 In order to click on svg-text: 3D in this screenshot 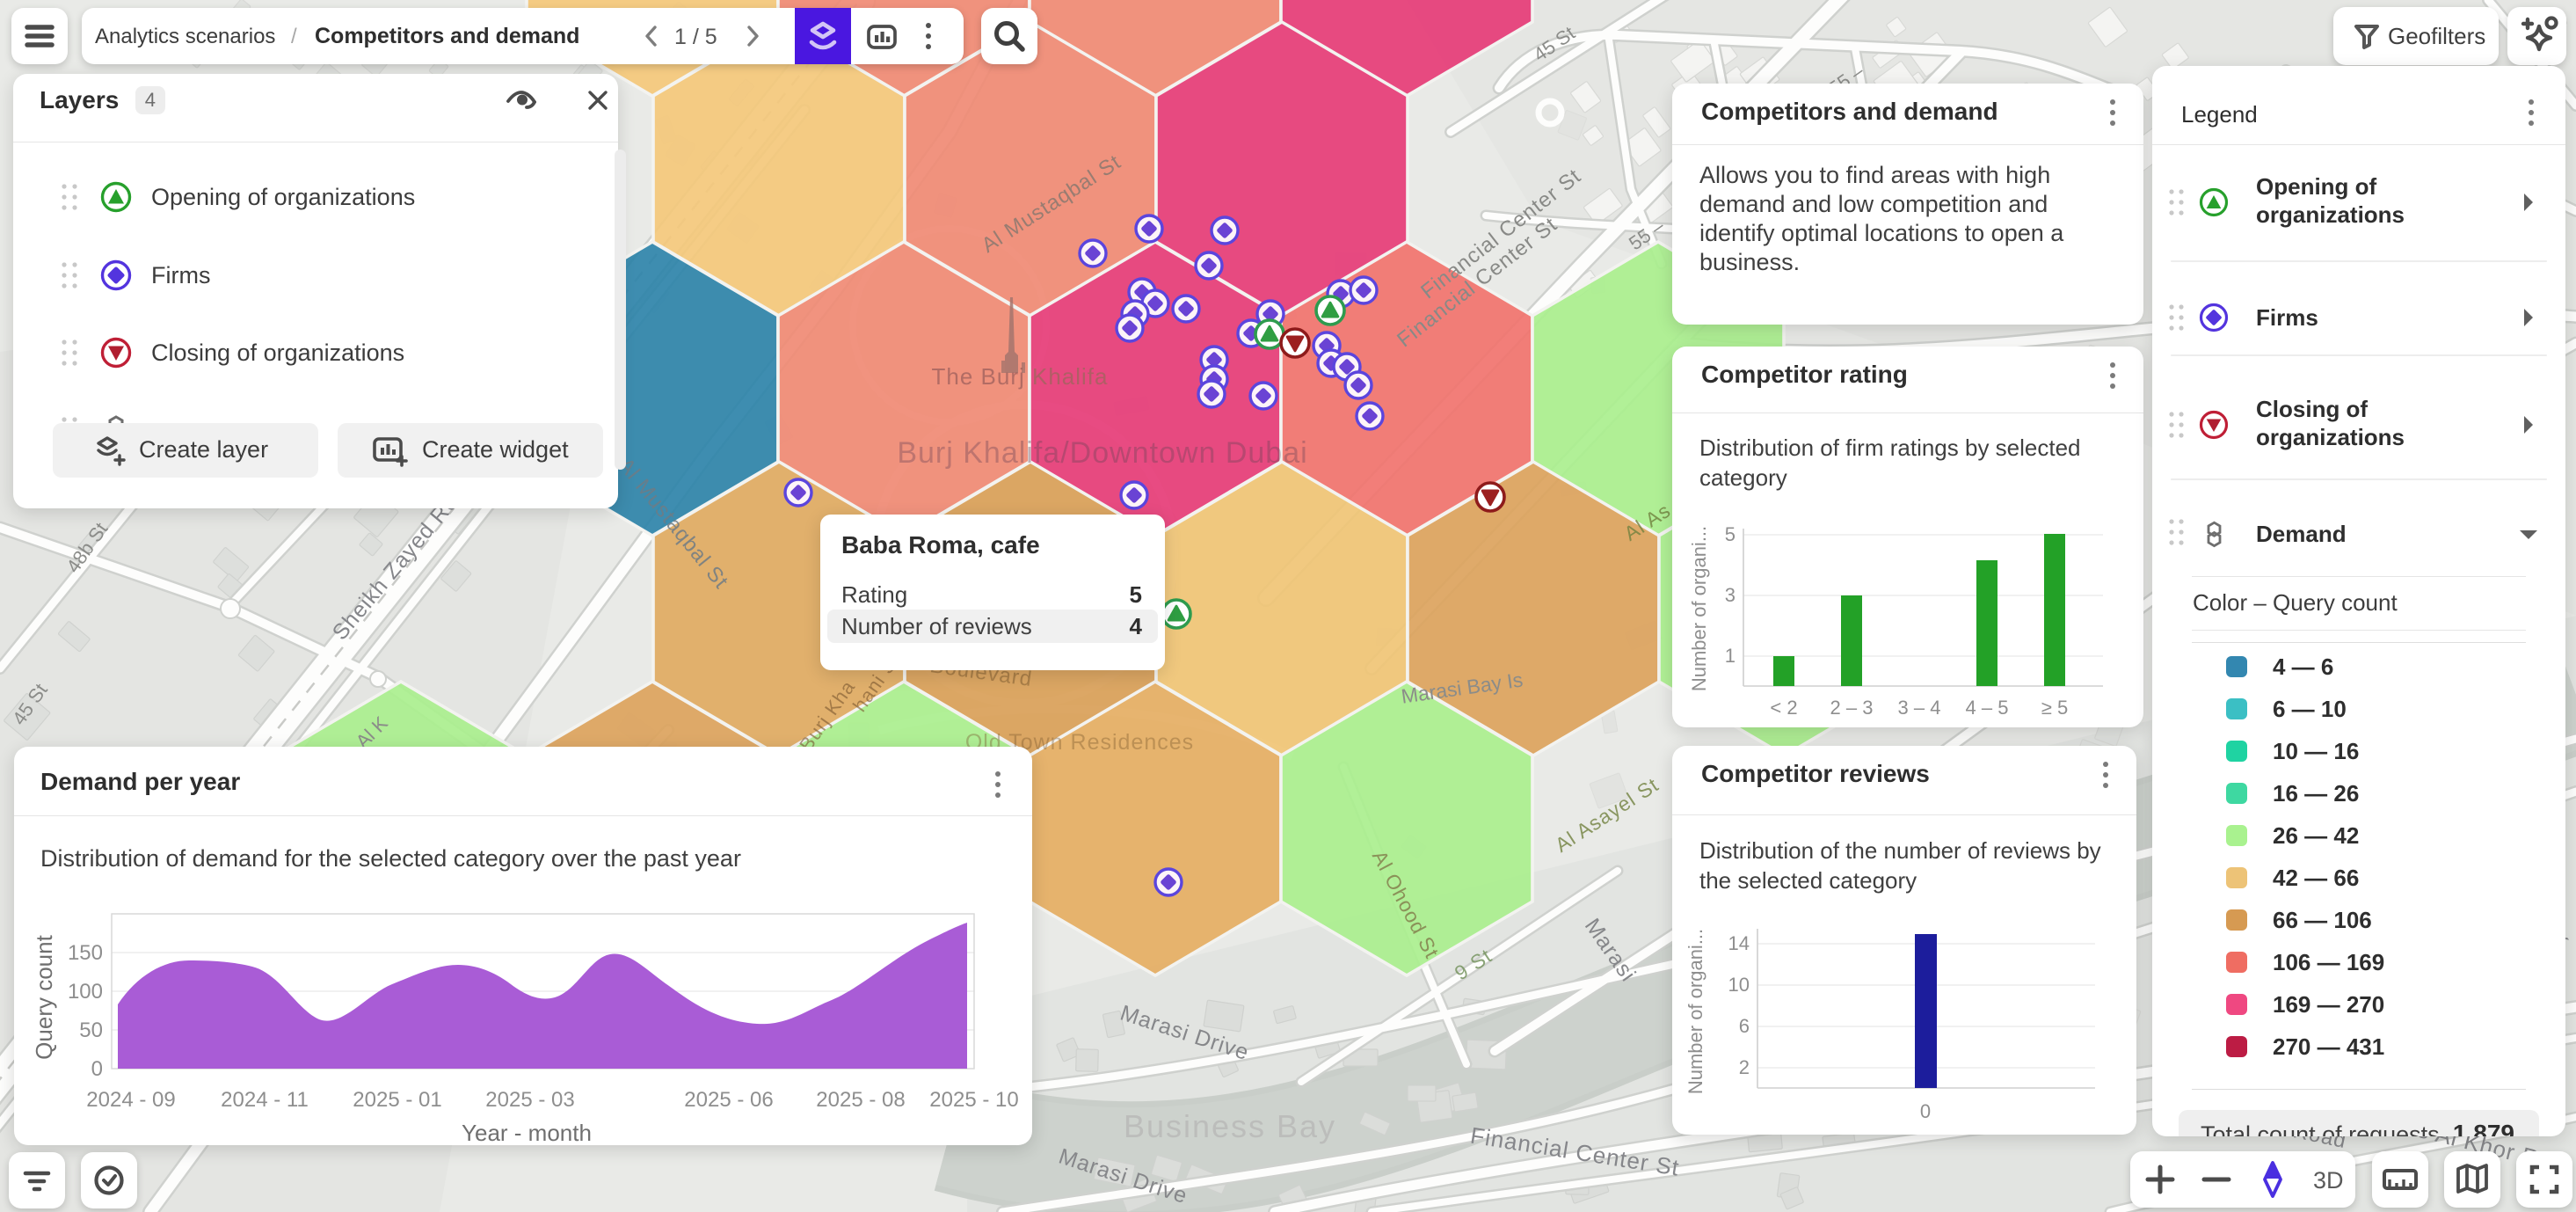, I will do `click(2328, 1180)`.